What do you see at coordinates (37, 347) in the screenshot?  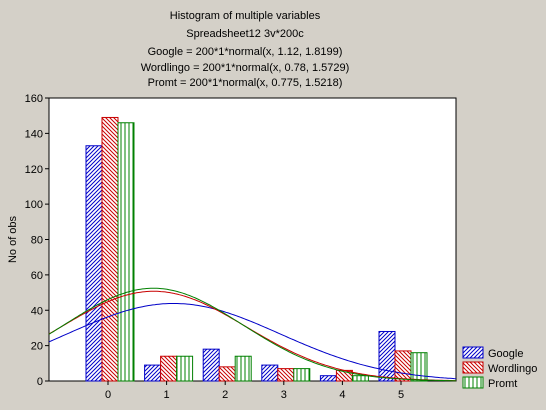 I see `y-tick-label: 20` at bounding box center [37, 347].